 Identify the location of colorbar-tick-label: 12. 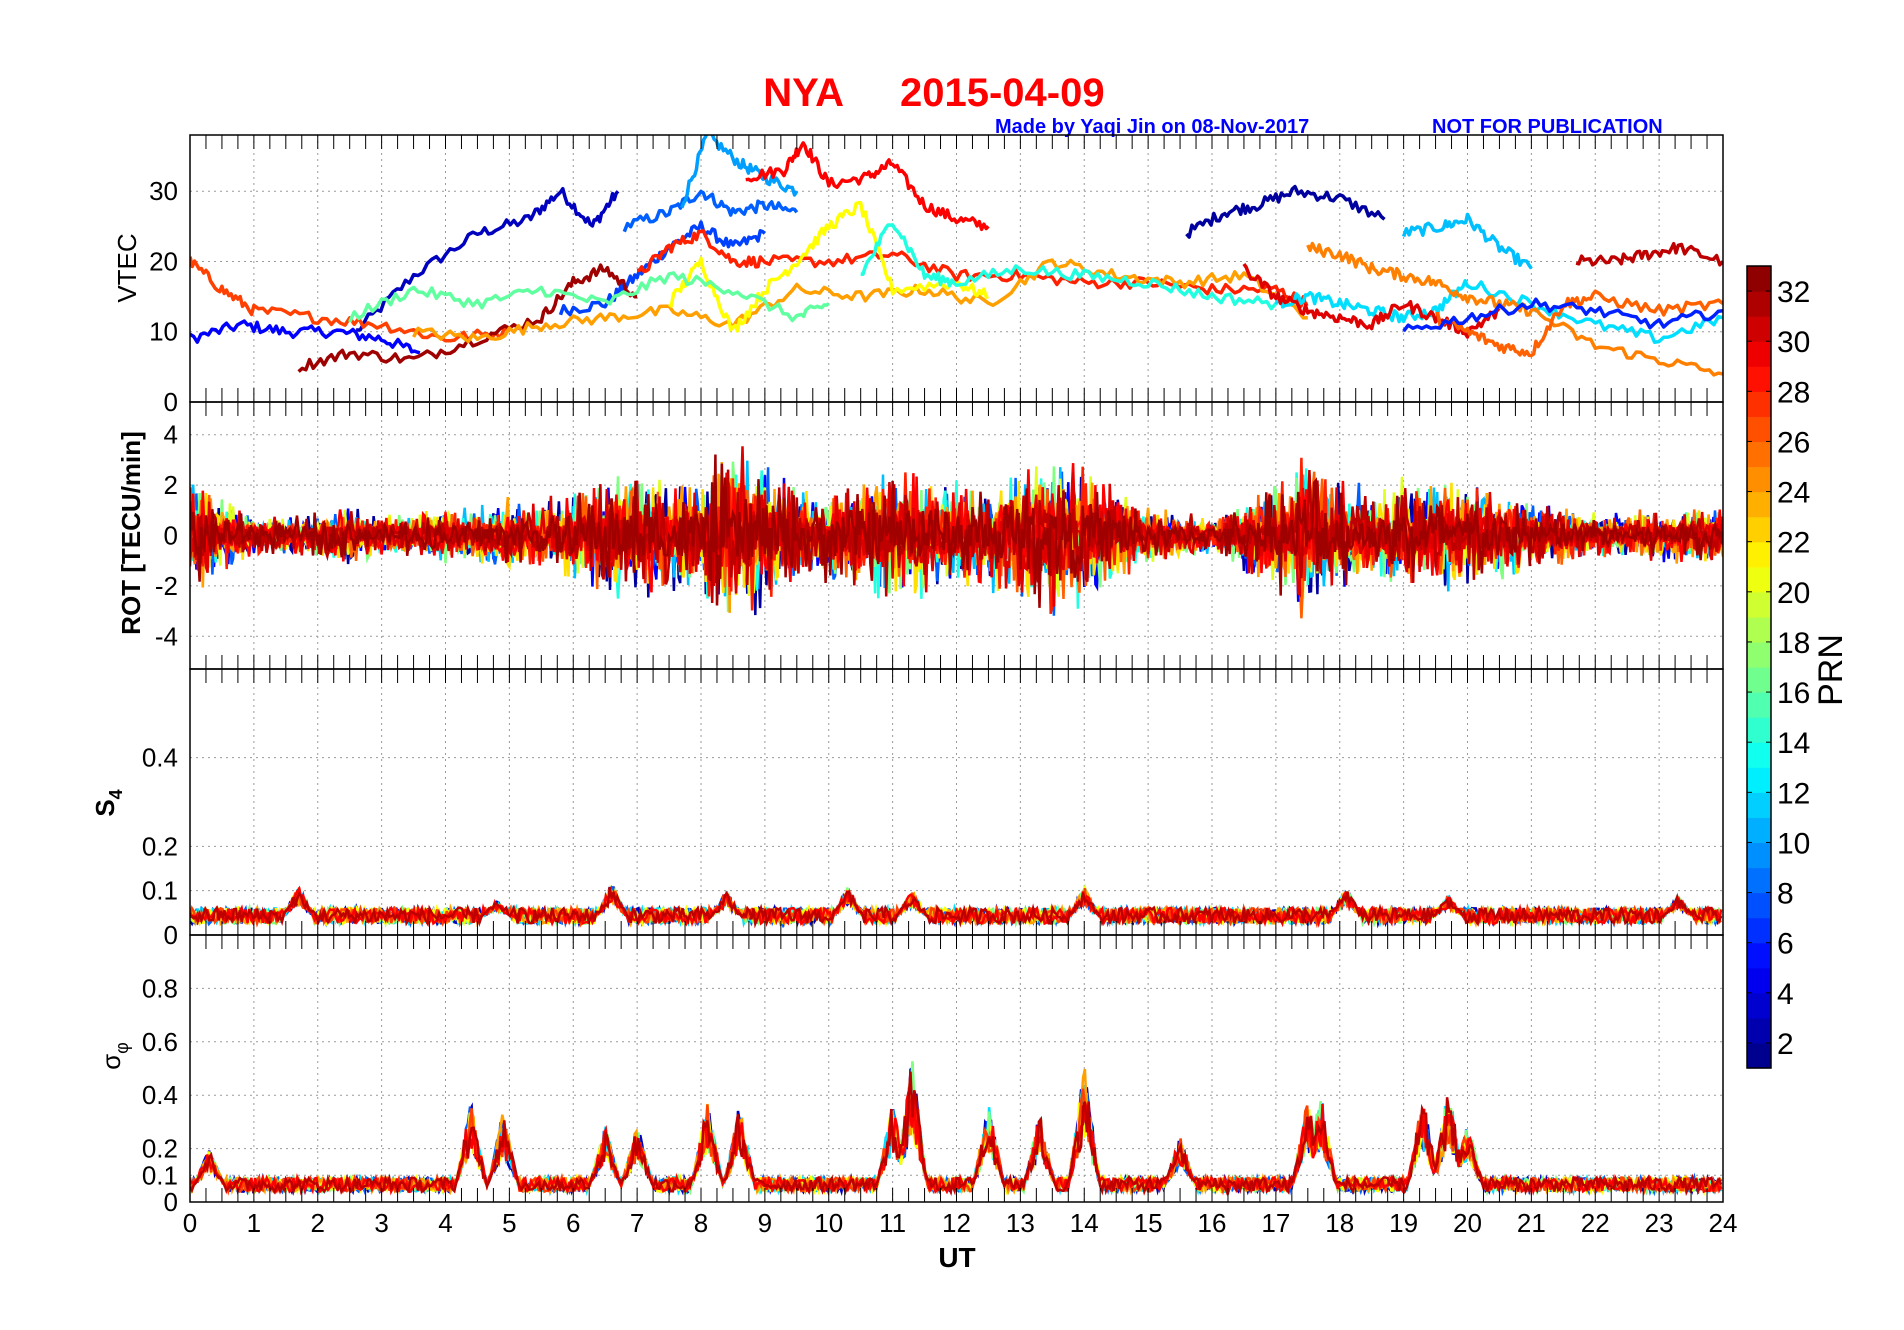
(1793, 793).